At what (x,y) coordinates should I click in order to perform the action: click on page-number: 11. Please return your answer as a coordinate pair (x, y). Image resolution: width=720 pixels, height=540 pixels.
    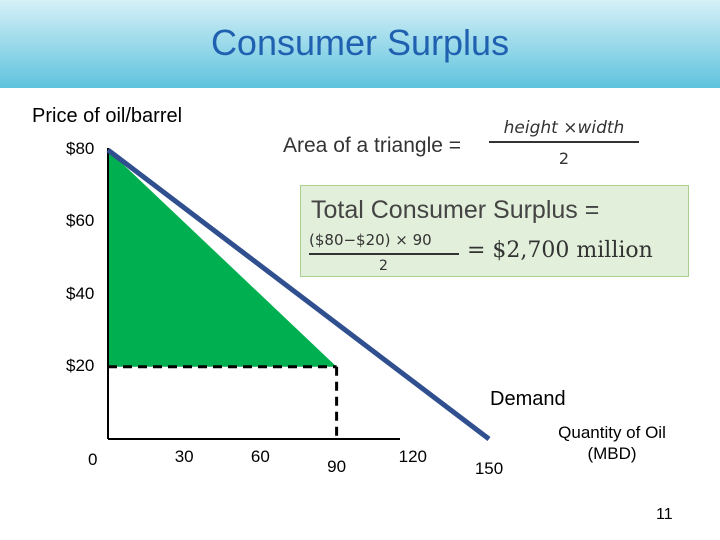
    Looking at the image, I should click on (664, 514).